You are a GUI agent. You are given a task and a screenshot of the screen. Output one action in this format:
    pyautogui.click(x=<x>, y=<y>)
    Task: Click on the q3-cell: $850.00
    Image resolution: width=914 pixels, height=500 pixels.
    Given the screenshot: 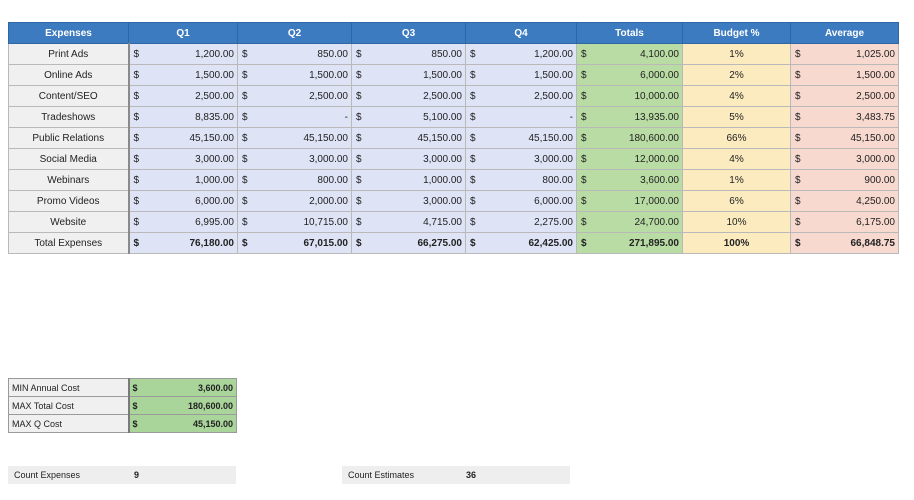 What is the action you would take?
    pyautogui.click(x=408, y=54)
    